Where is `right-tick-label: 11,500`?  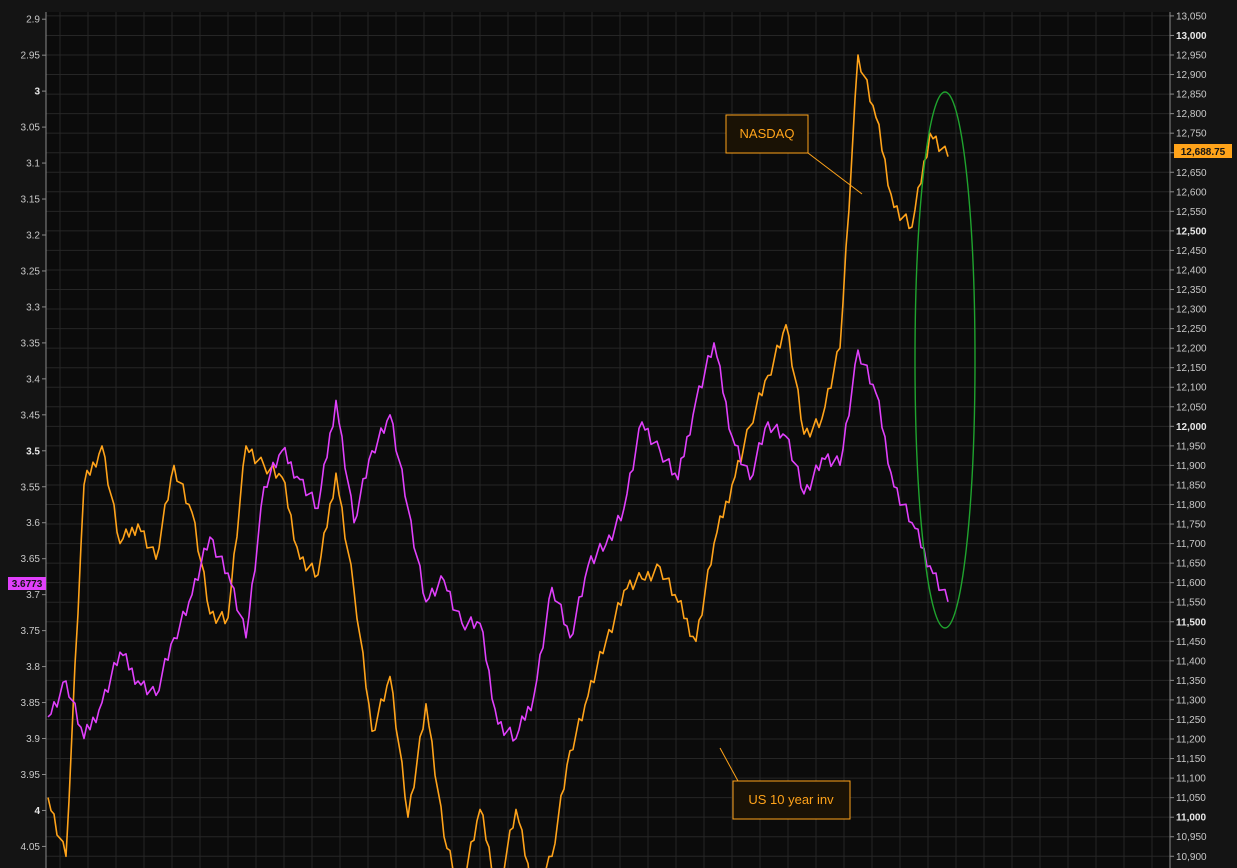
right-tick-label: 11,500 is located at coordinates (1191, 622).